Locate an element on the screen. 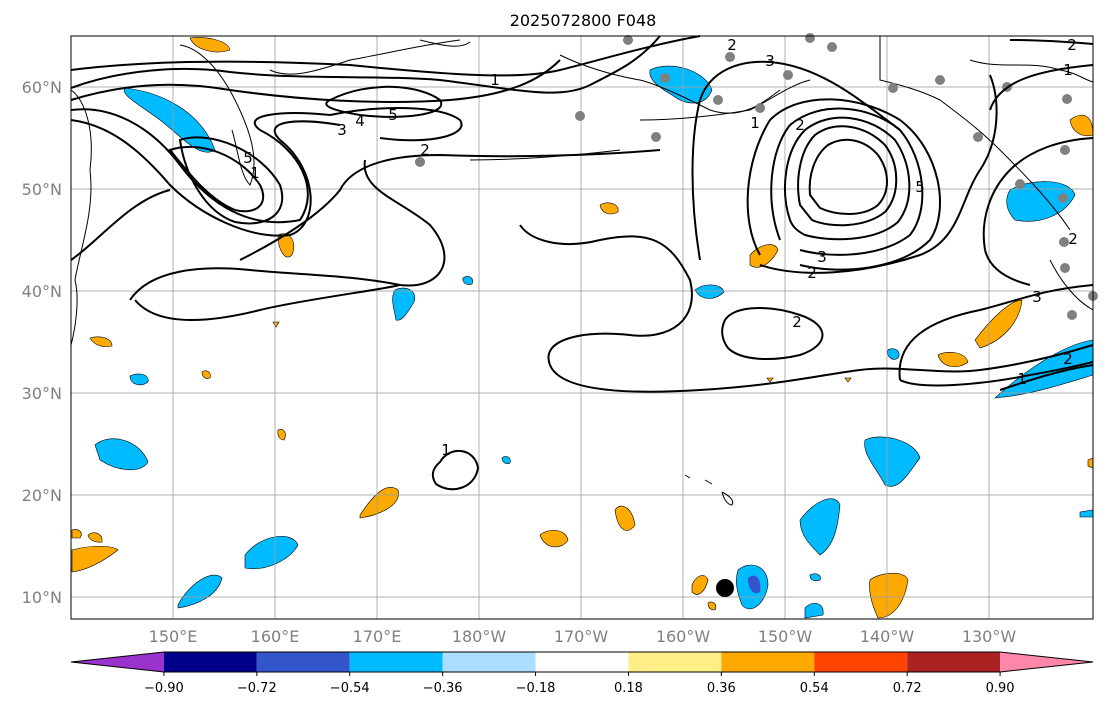  colorbar-tick-label: −0.18 is located at coordinates (536, 688).